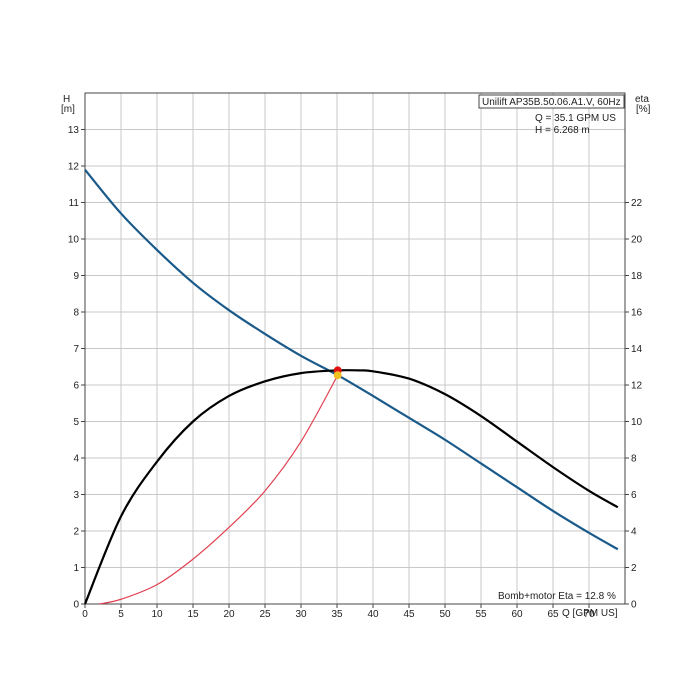 The height and width of the screenshot is (700, 700). I want to click on y-left-tick-label: 7, so click(76, 349).